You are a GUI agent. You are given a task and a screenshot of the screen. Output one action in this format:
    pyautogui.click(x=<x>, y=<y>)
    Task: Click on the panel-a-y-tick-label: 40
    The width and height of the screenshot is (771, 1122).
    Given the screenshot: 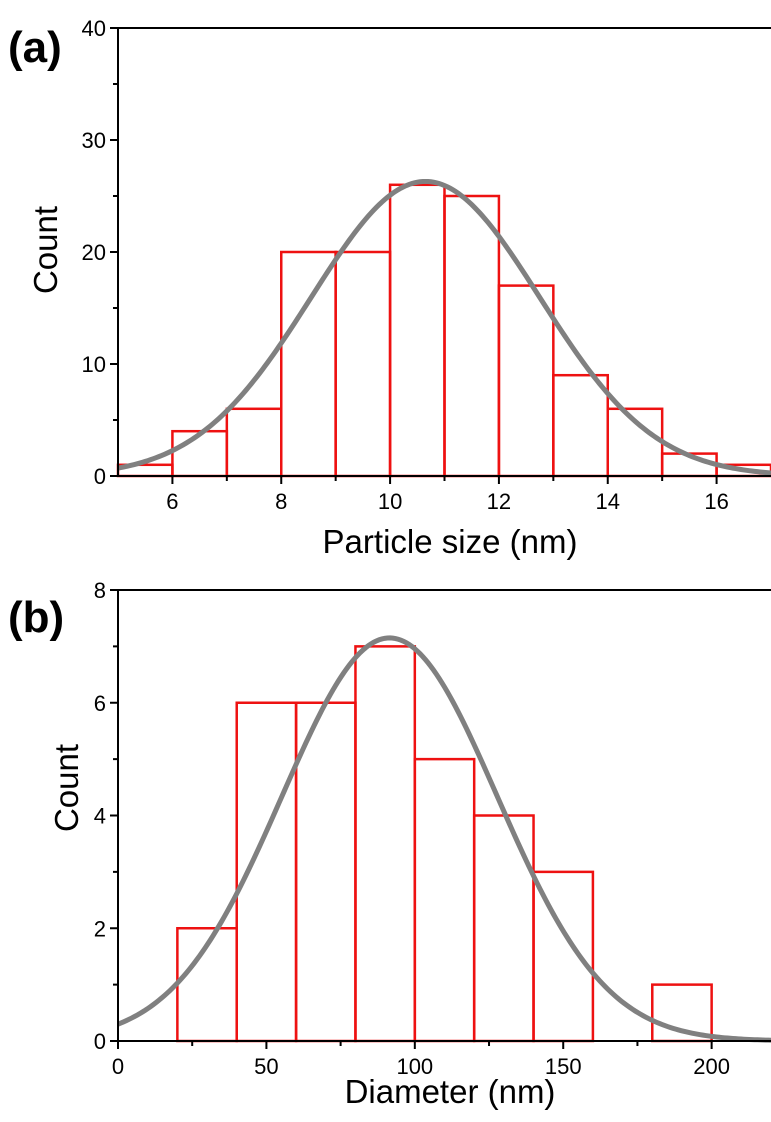 What is the action you would take?
    pyautogui.click(x=94, y=28)
    